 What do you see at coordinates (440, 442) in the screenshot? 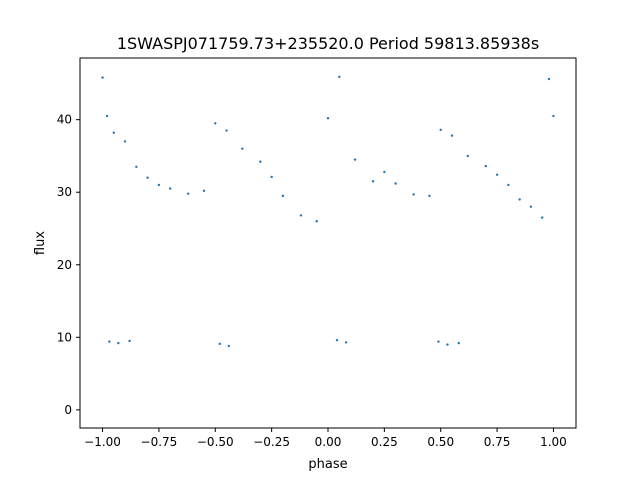
I see `x-tick-label: 0.50` at bounding box center [440, 442].